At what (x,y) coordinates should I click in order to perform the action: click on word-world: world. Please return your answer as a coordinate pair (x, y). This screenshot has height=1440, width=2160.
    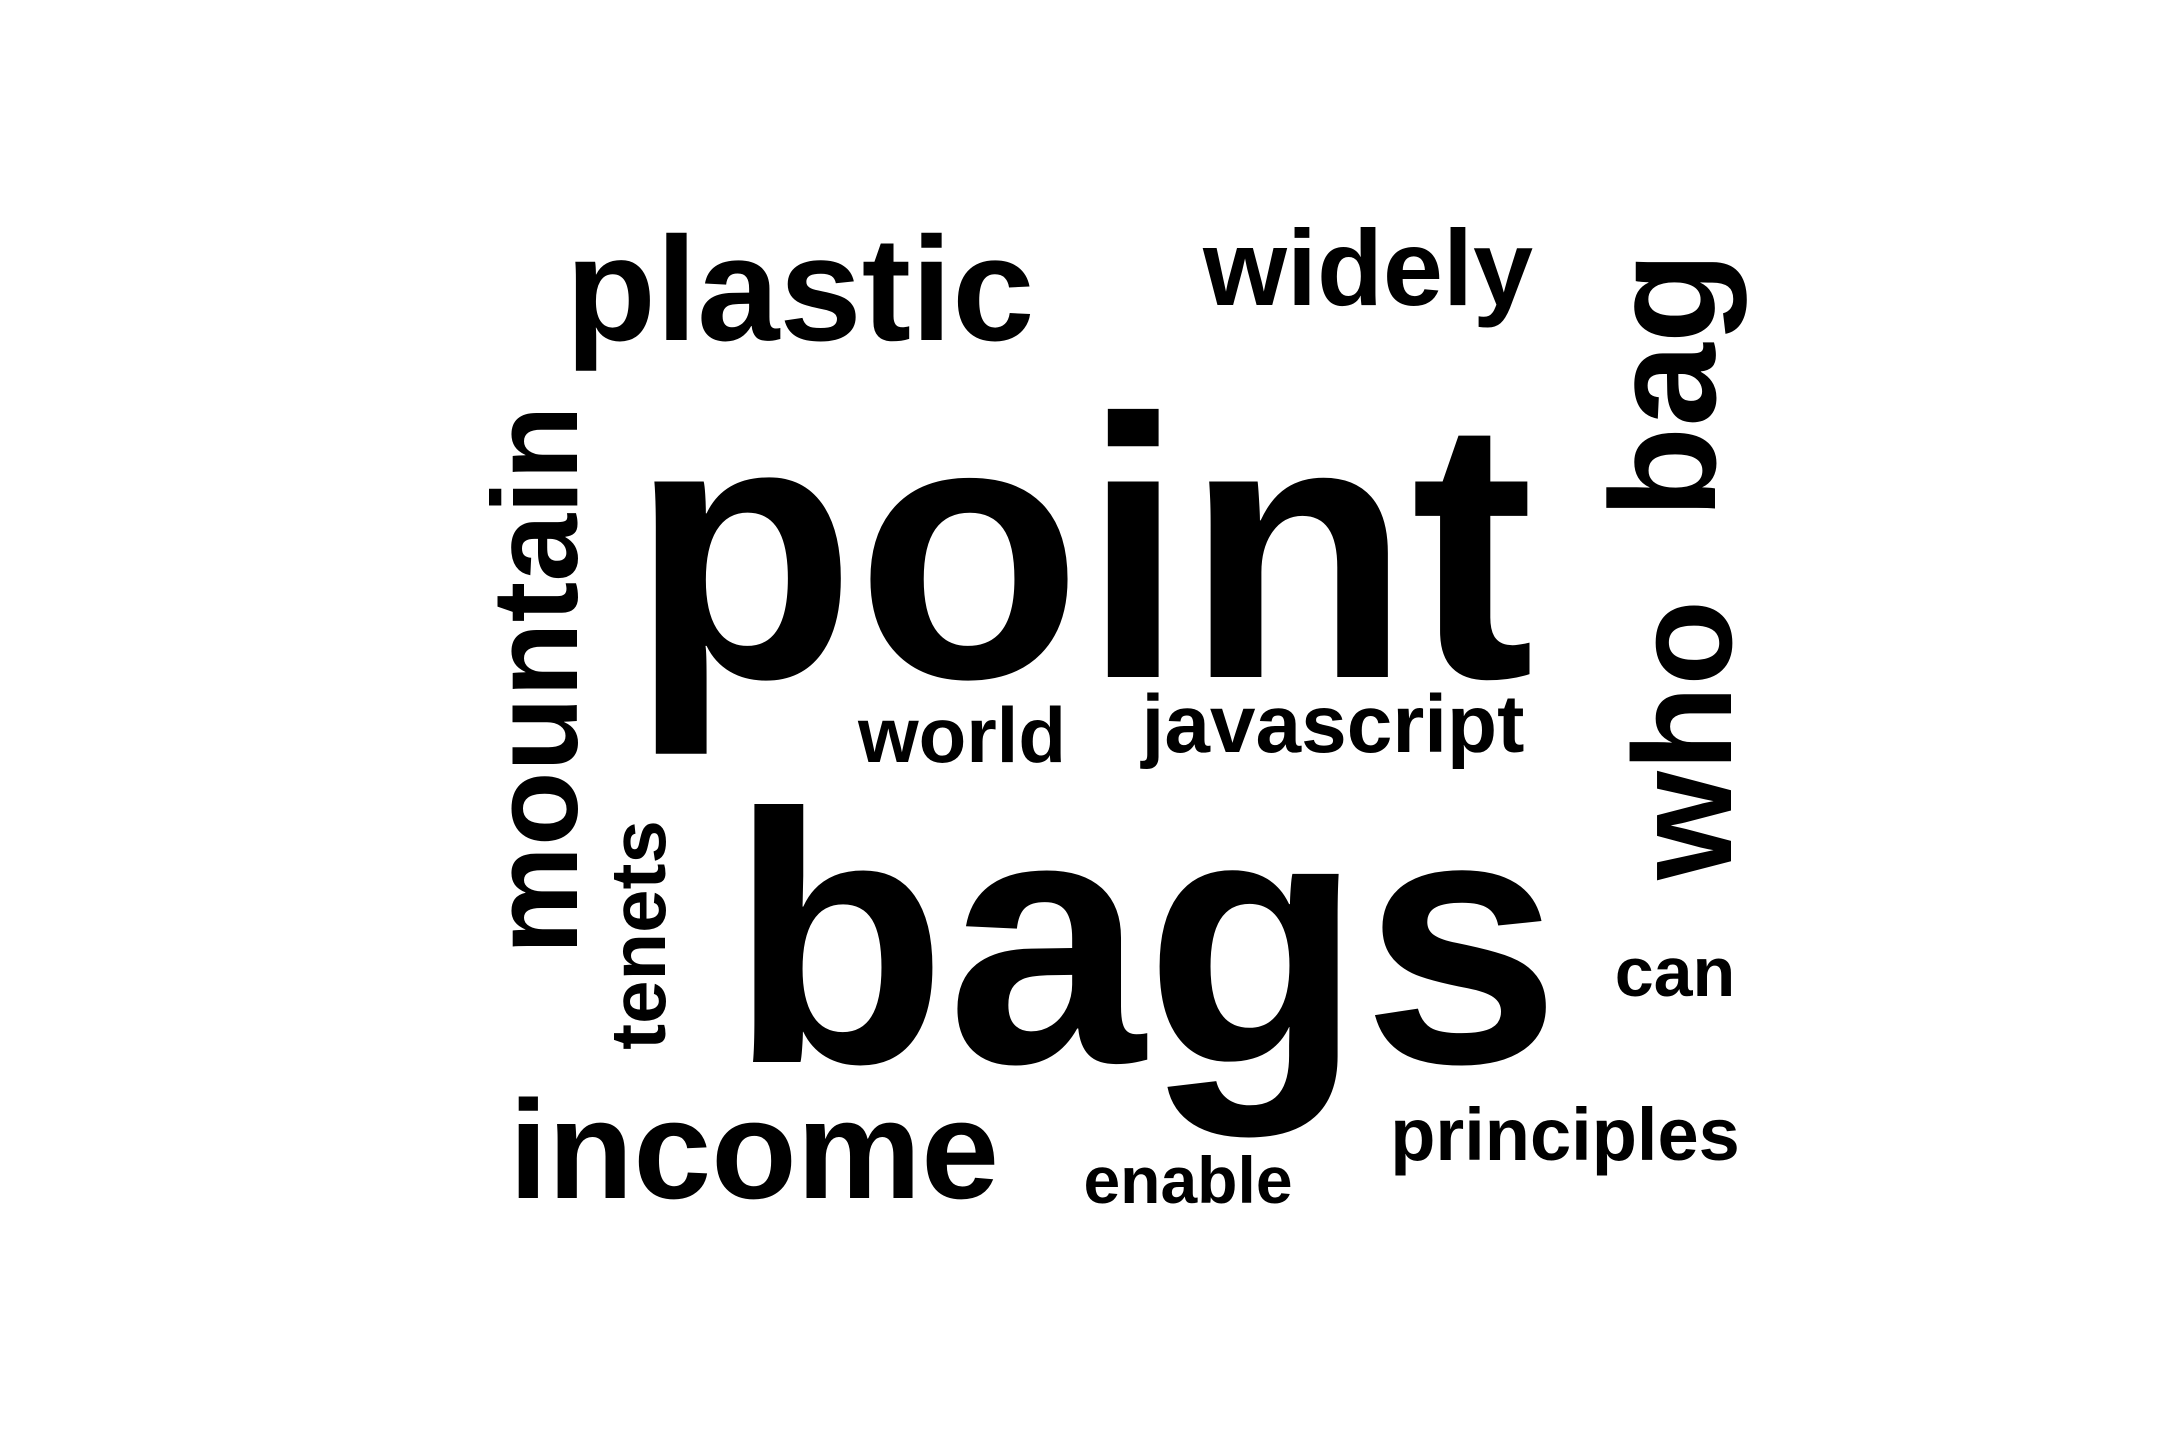
    Looking at the image, I should click on (962, 735).